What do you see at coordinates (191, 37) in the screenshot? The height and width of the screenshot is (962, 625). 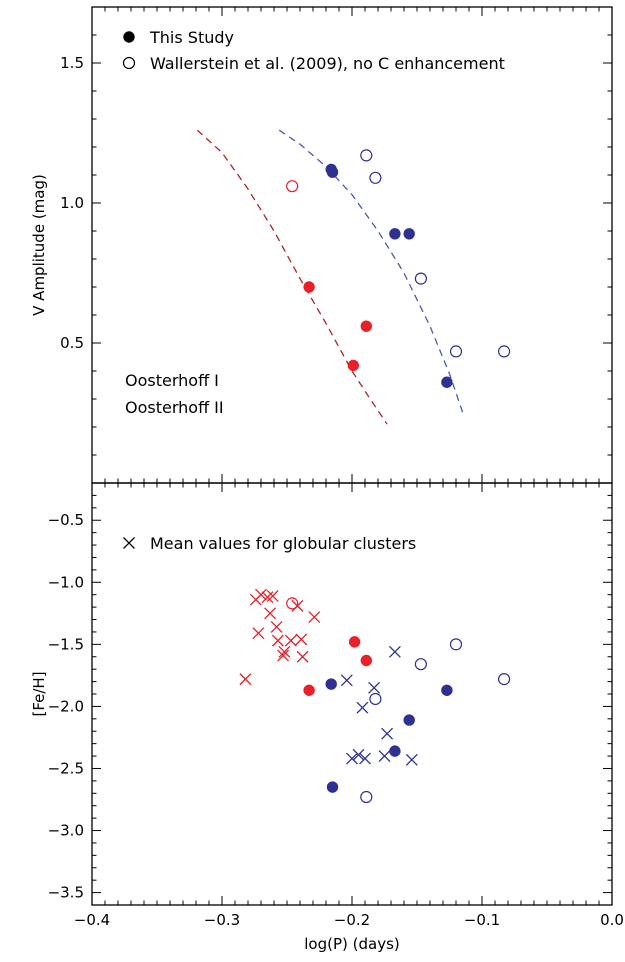 I see `legend-label: This Study` at bounding box center [191, 37].